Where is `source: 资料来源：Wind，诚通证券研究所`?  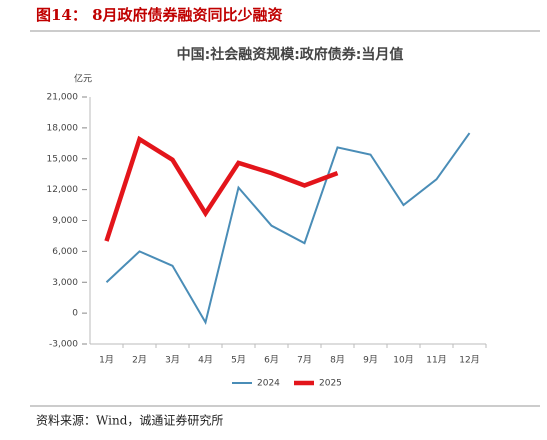
source: 资料来源：Wind，诚通证券研究所 is located at coordinates (129, 420).